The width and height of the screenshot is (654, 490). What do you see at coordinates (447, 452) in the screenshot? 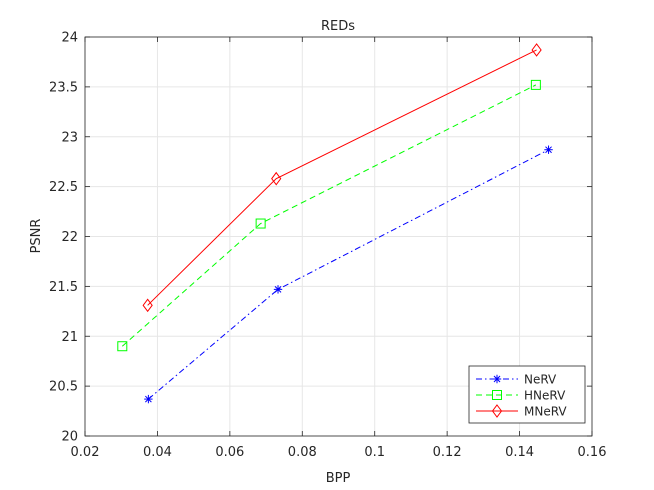
I see `x-tick-label: 0.12` at bounding box center [447, 452].